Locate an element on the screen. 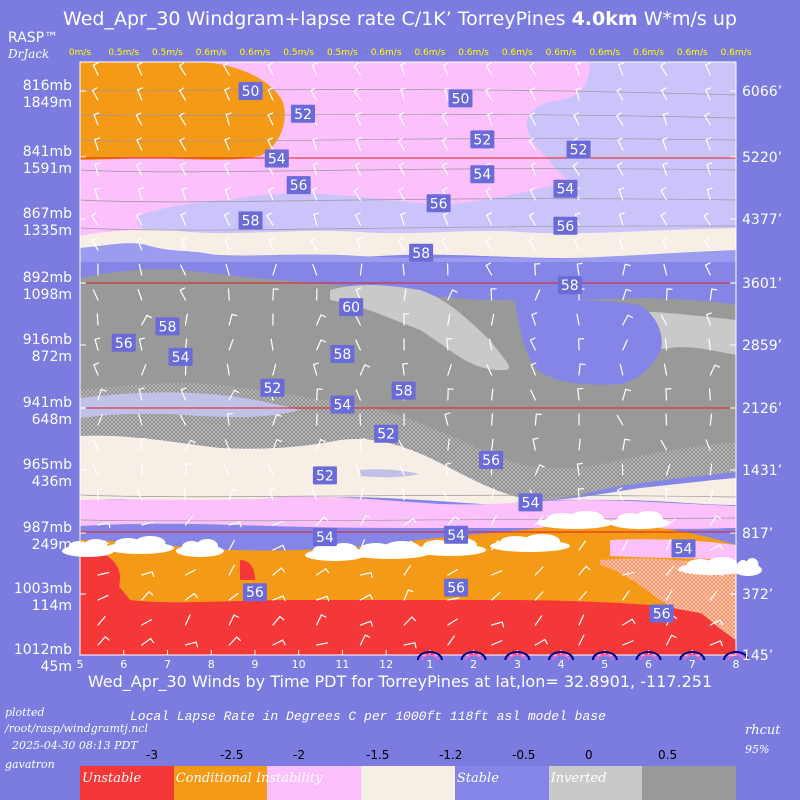 The image size is (800, 800). plotted-path: /root/rasp/windgramtj.ncl is located at coordinates (76, 728).